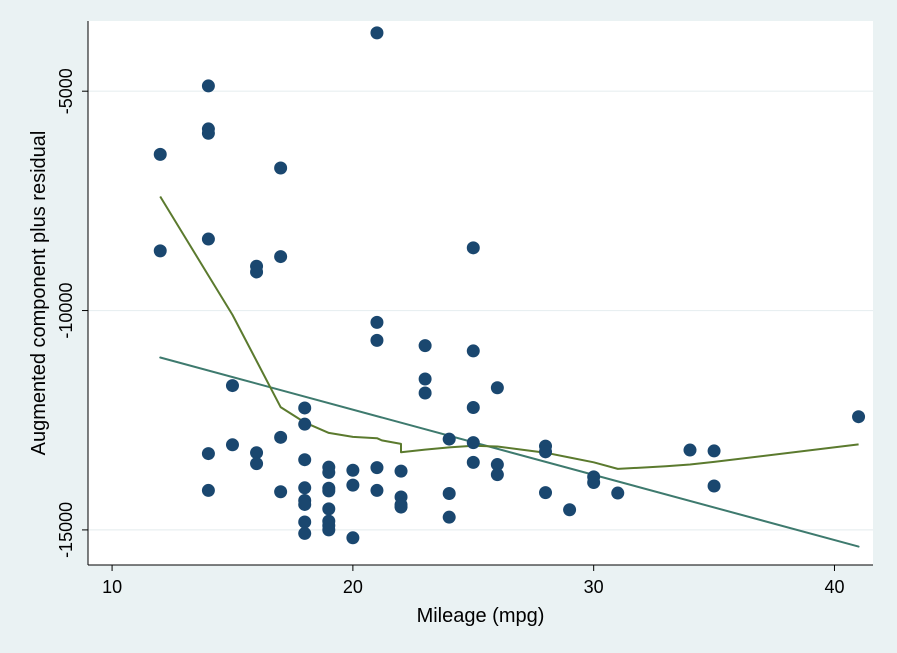  I want to click on x-tick-label: 20, so click(353, 587).